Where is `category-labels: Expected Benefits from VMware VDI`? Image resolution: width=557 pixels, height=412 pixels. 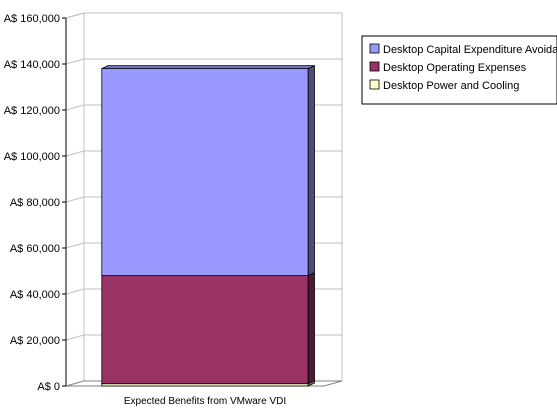
category-labels: Expected Benefits from VMware VDI is located at coordinates (205, 401).